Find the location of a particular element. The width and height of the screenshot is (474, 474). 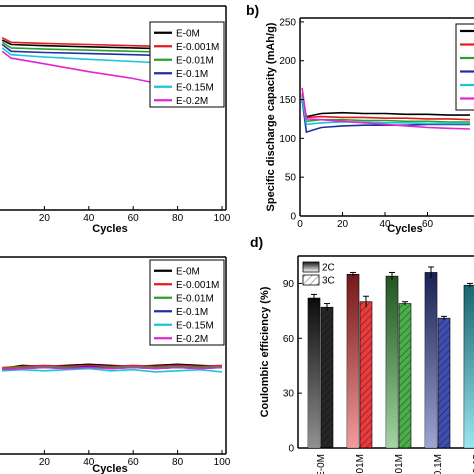

panel-b-ytick-label: 100 is located at coordinates (287, 139).